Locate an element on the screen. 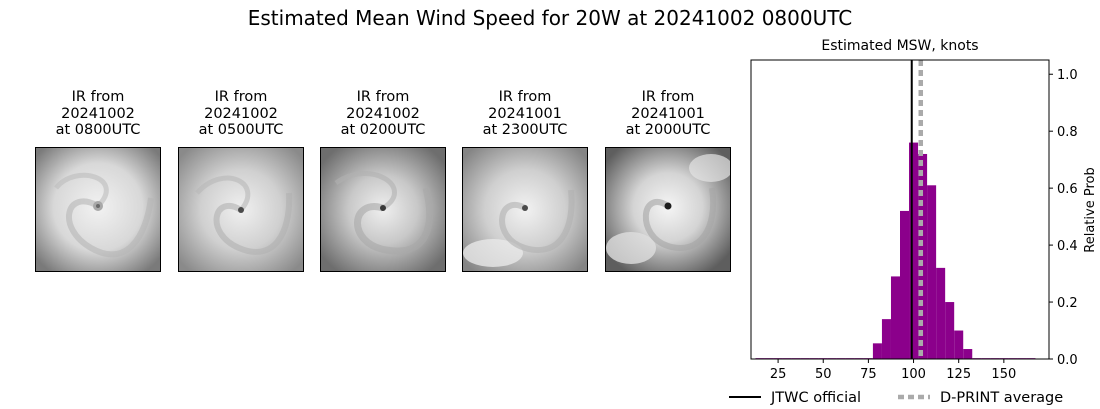 The height and width of the screenshot is (409, 1100). y-tick-label: 0.8 is located at coordinates (1067, 132).